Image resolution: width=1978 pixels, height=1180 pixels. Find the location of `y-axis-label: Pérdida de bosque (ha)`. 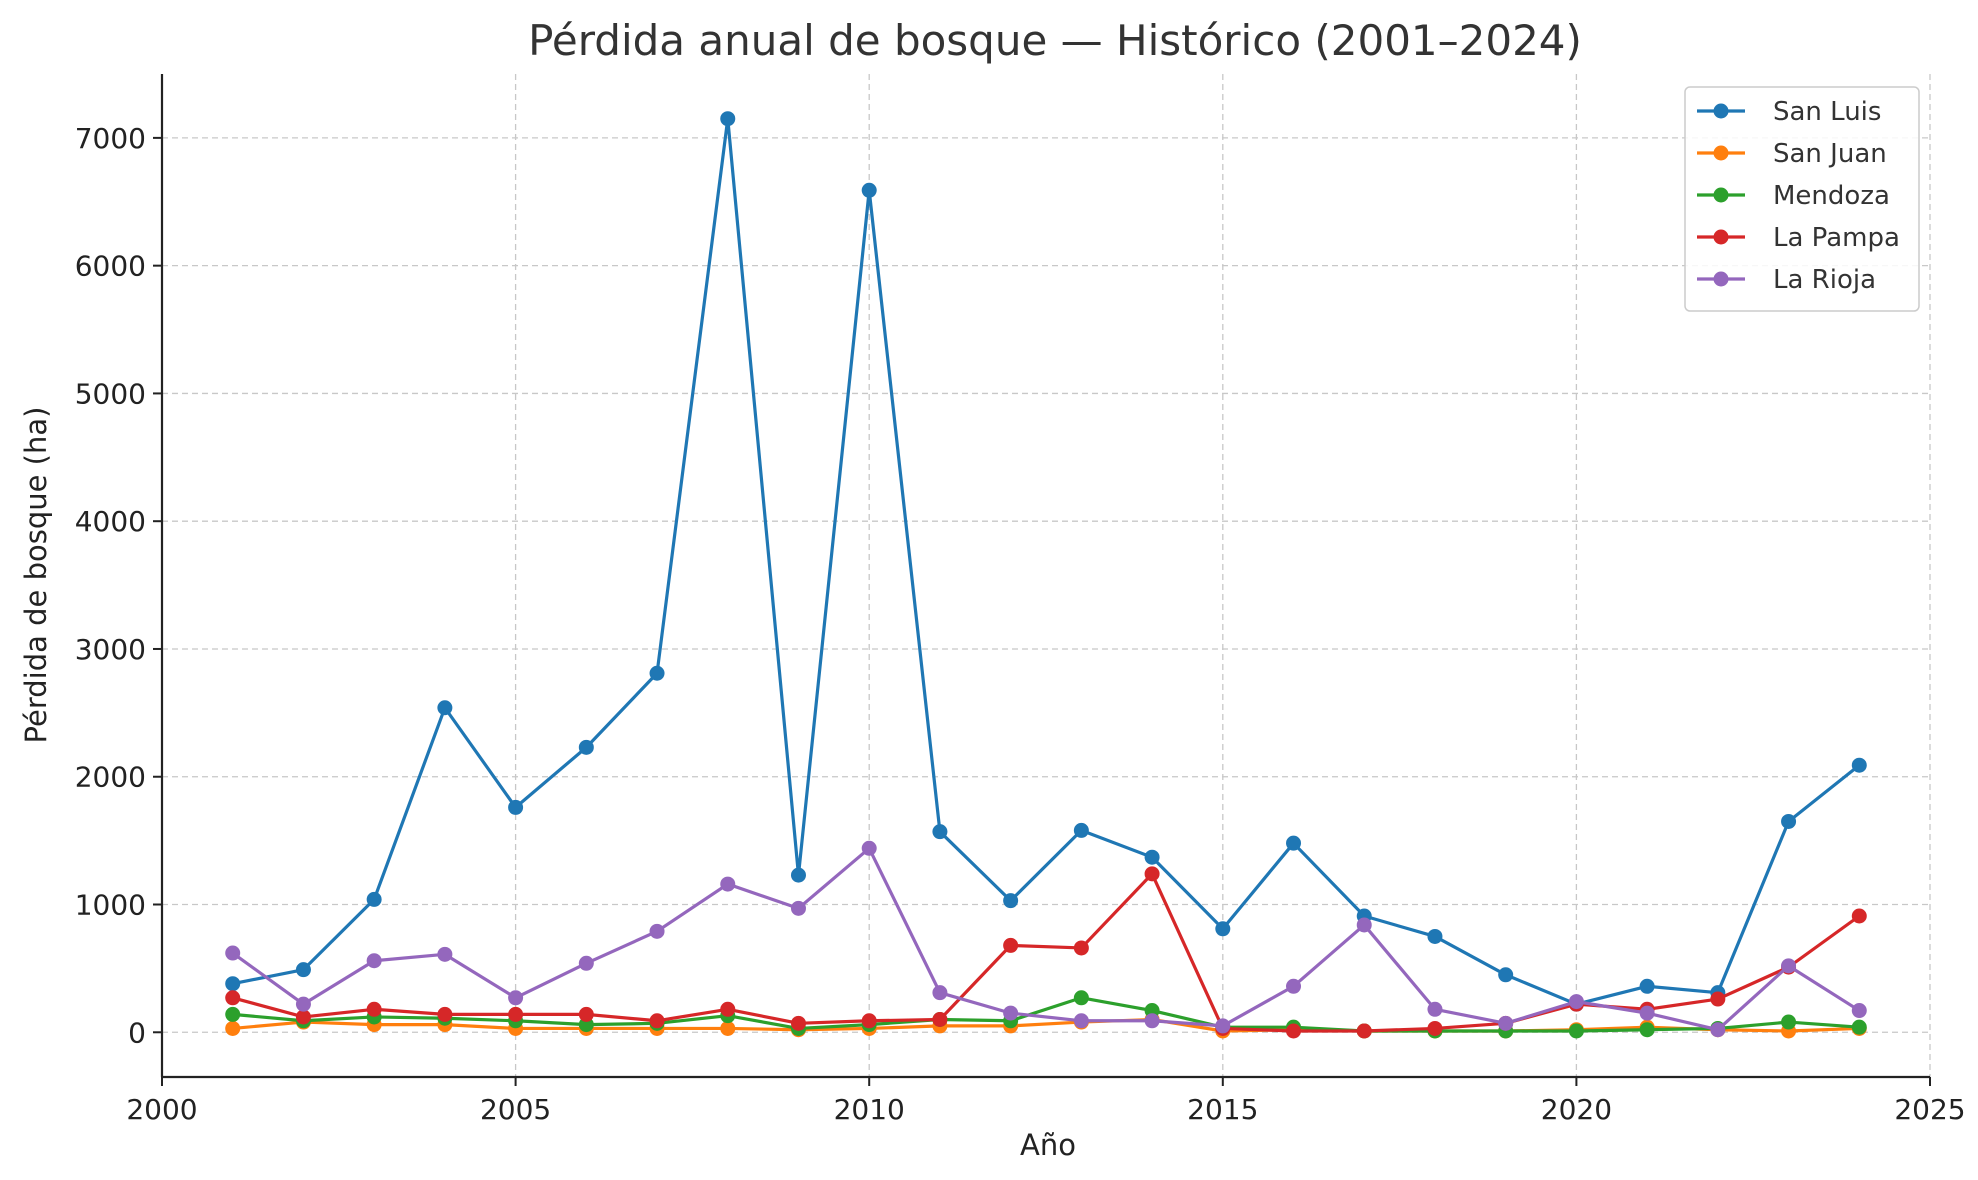

y-axis-label: Pérdida de bosque (ha) is located at coordinates (36, 575).